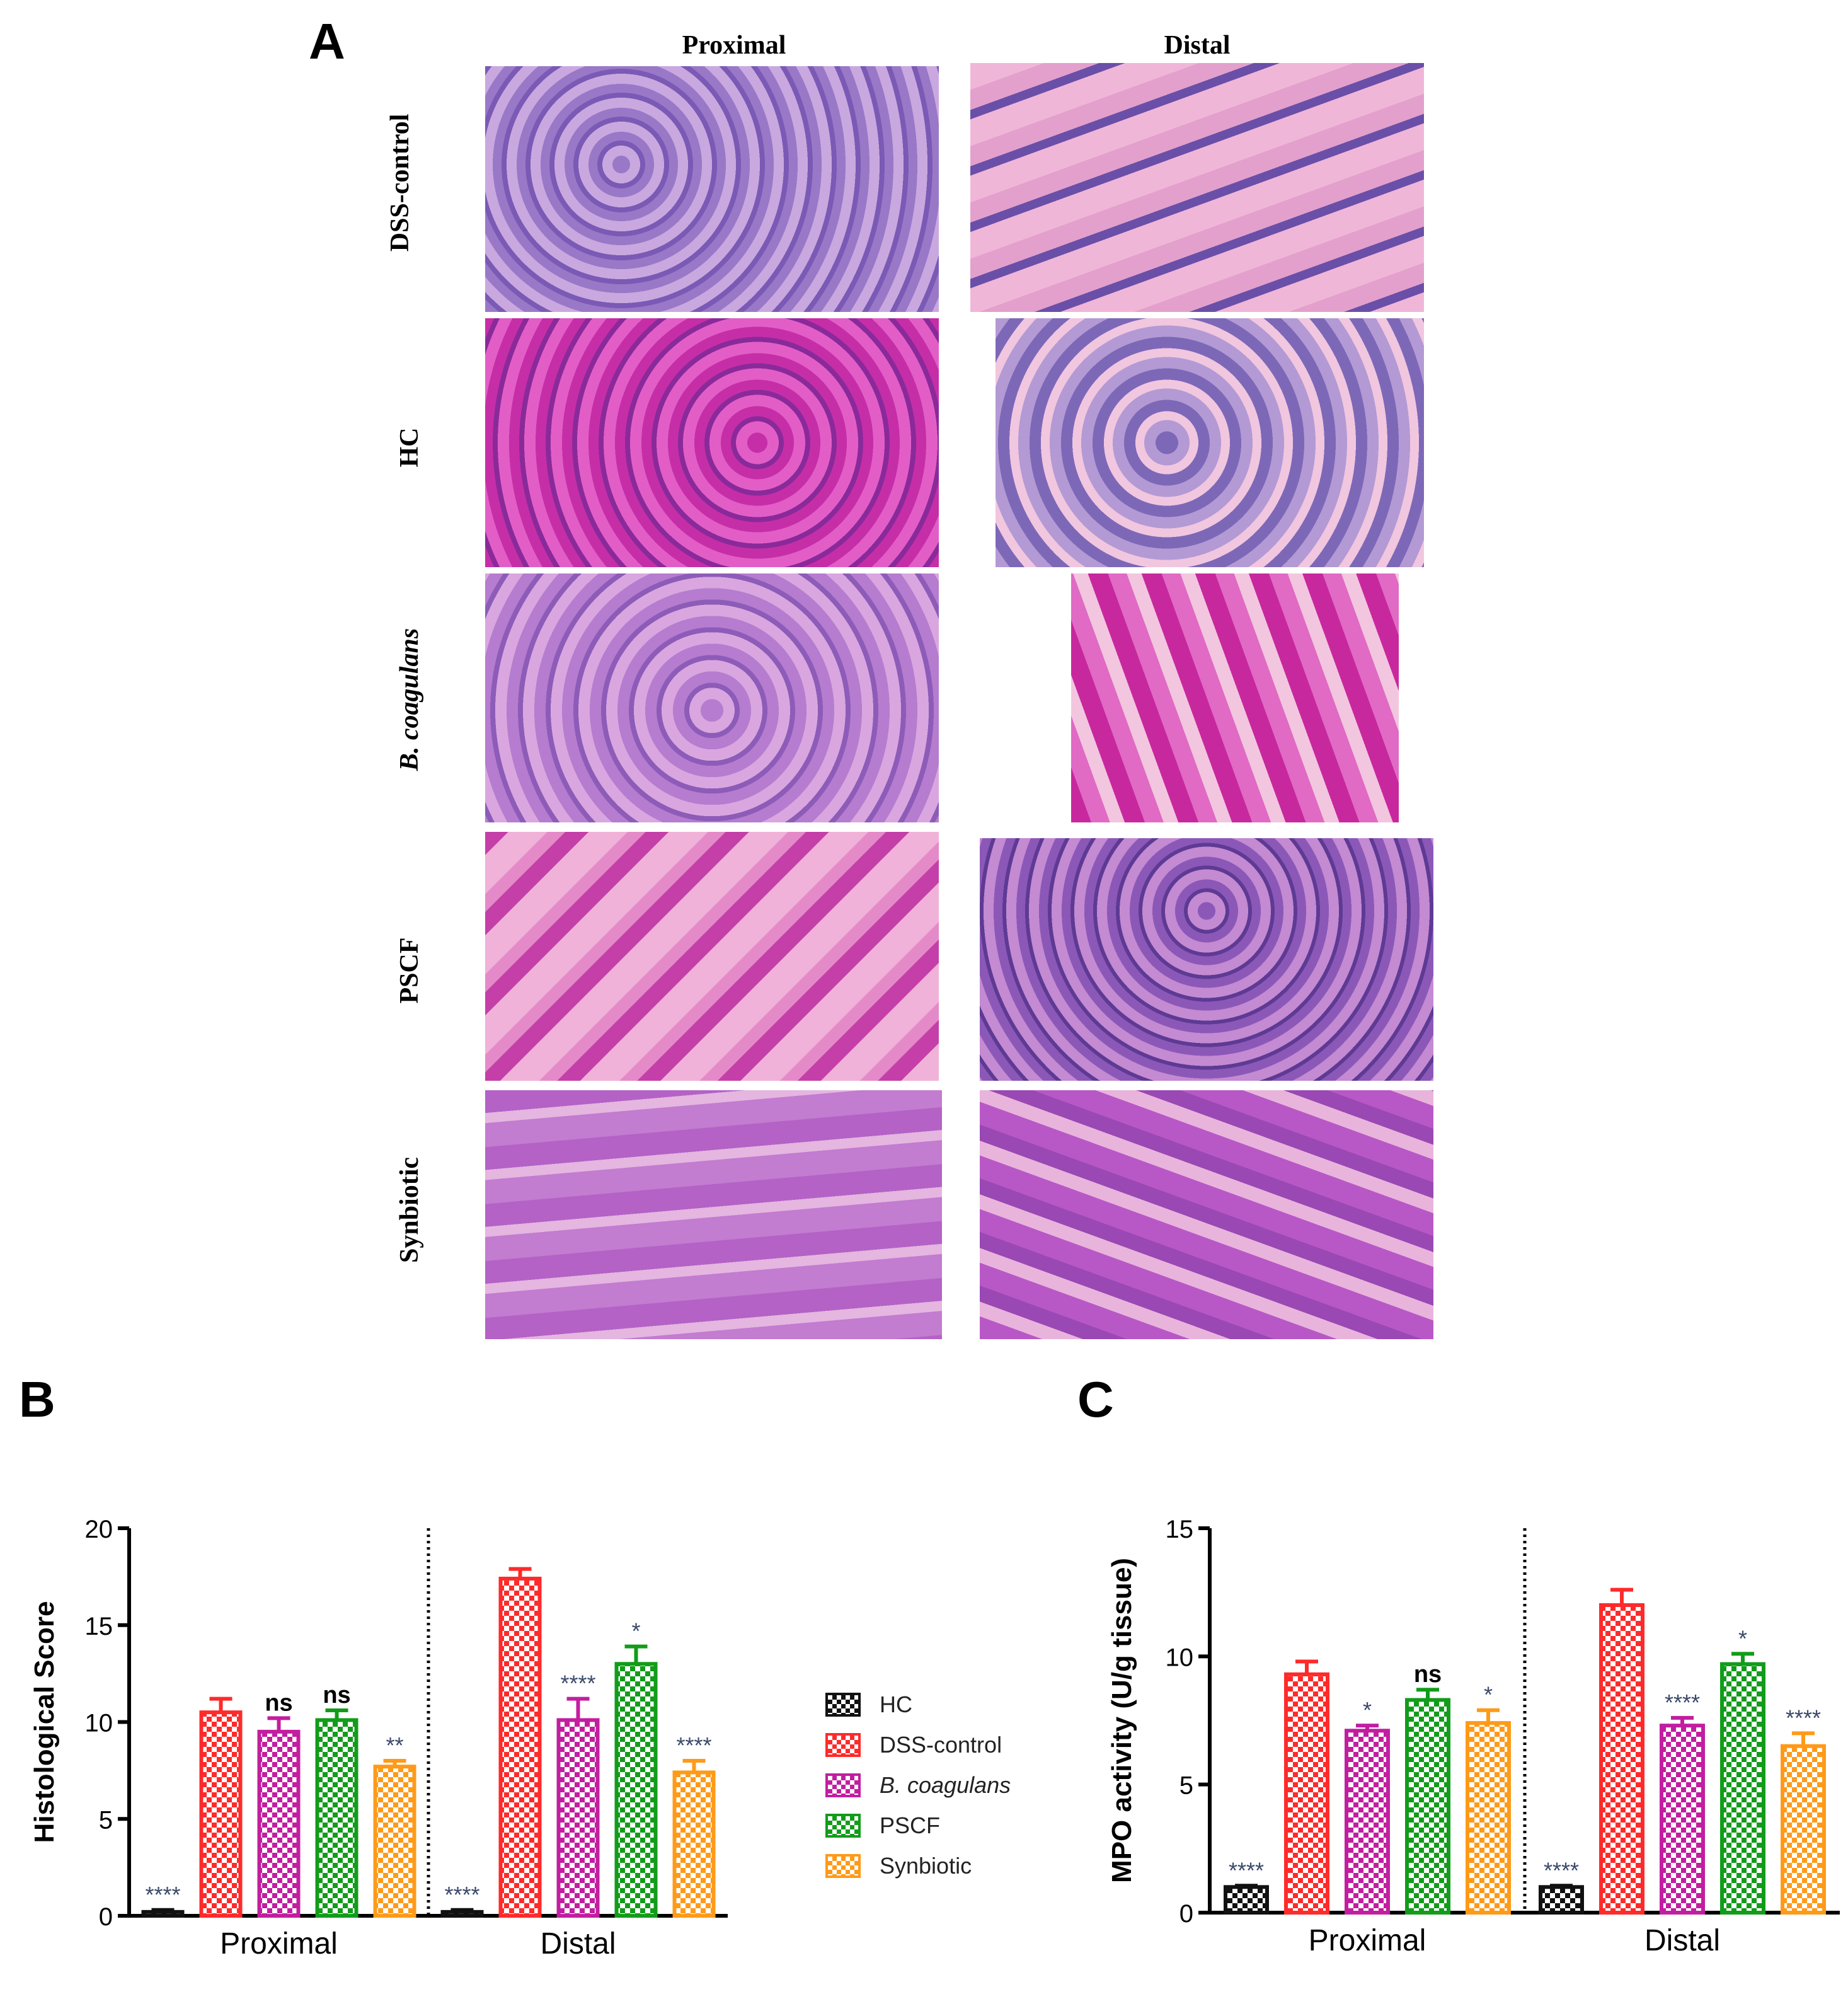 The height and width of the screenshot is (2016, 1848). I want to click on micrograph-pscf-distal, so click(1206, 960).